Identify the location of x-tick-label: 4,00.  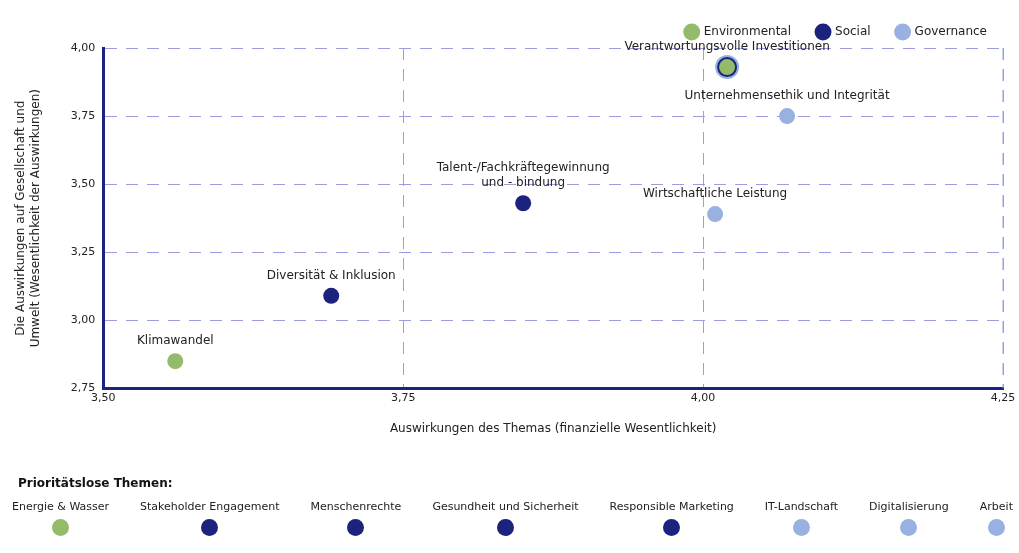
(703, 397).